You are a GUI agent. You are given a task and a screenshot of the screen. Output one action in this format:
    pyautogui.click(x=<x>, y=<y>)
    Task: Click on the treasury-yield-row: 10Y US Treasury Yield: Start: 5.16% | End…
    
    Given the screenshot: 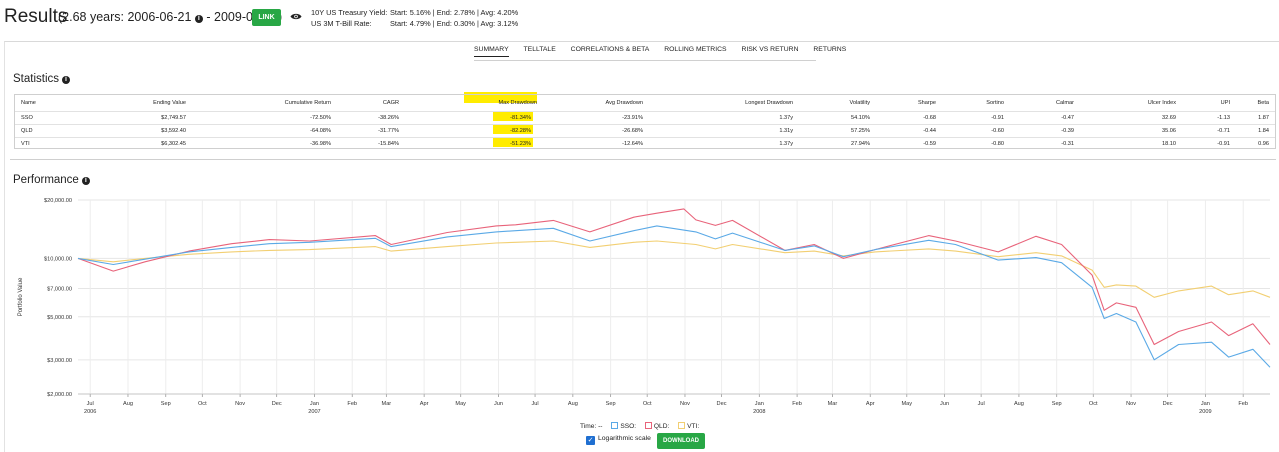 What is the action you would take?
    pyautogui.click(x=414, y=12)
    